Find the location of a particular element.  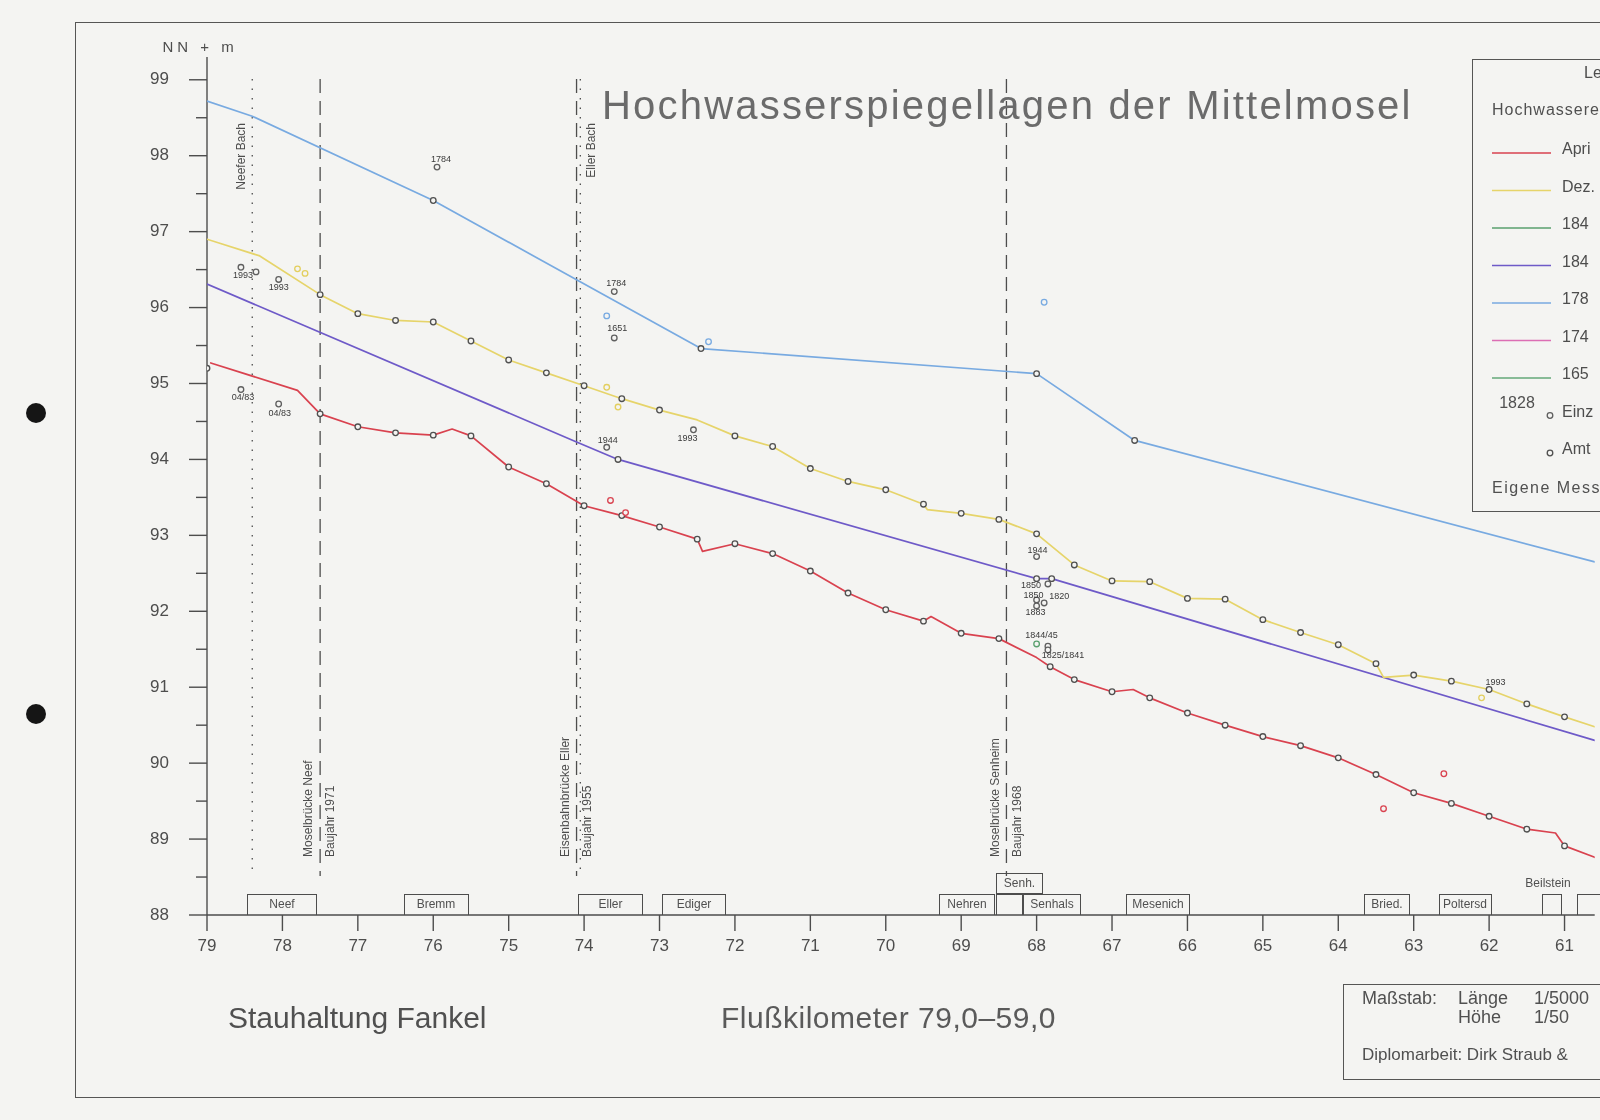

annotation: Eigene Mess is located at coordinates (1546, 488).